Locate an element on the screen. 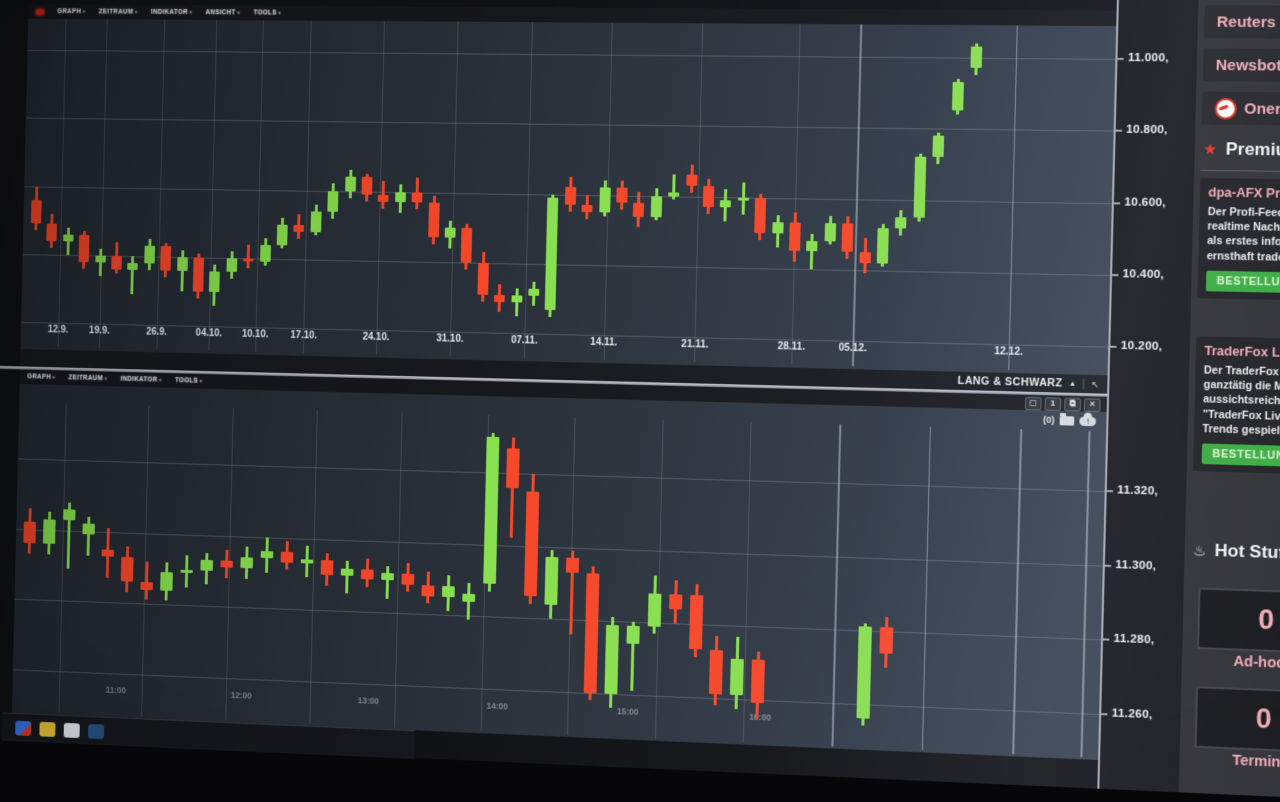  premium-star-icon: ★ is located at coordinates (1210, 149).